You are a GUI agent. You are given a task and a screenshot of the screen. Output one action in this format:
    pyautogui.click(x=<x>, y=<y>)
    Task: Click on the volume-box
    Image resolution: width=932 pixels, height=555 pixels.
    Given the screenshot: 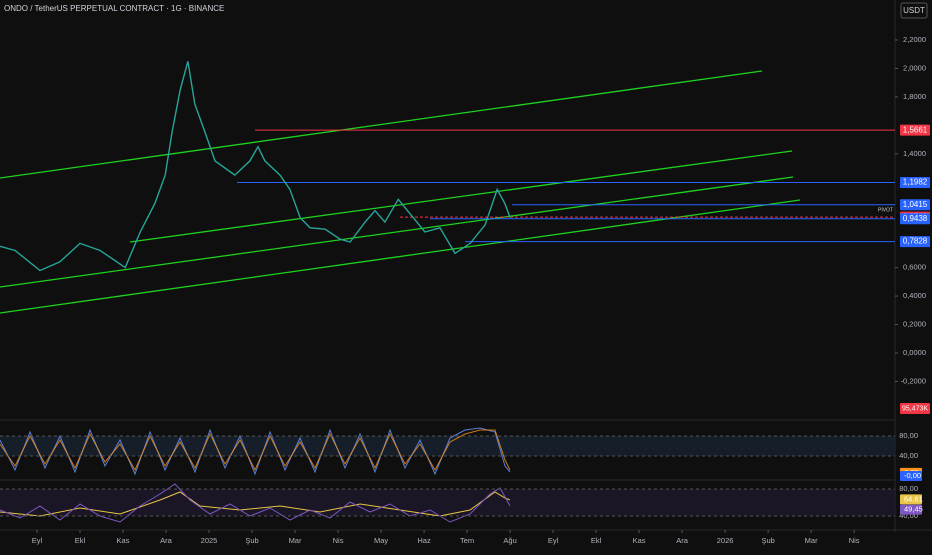 What is the action you would take?
    pyautogui.click(x=915, y=408)
    